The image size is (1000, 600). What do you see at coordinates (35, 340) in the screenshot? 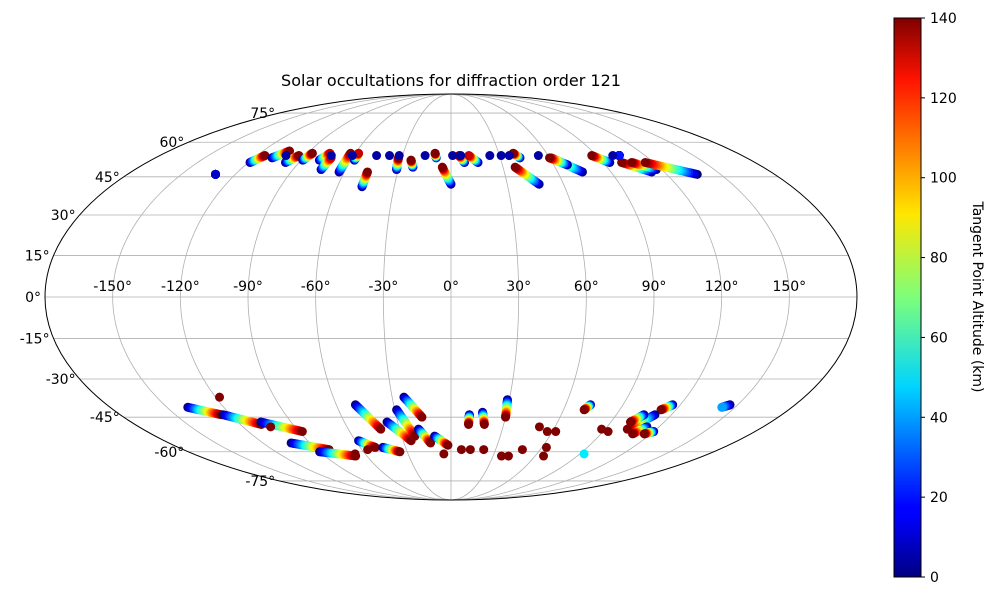
I see `lat-tick-label: -15°` at bounding box center [35, 340].